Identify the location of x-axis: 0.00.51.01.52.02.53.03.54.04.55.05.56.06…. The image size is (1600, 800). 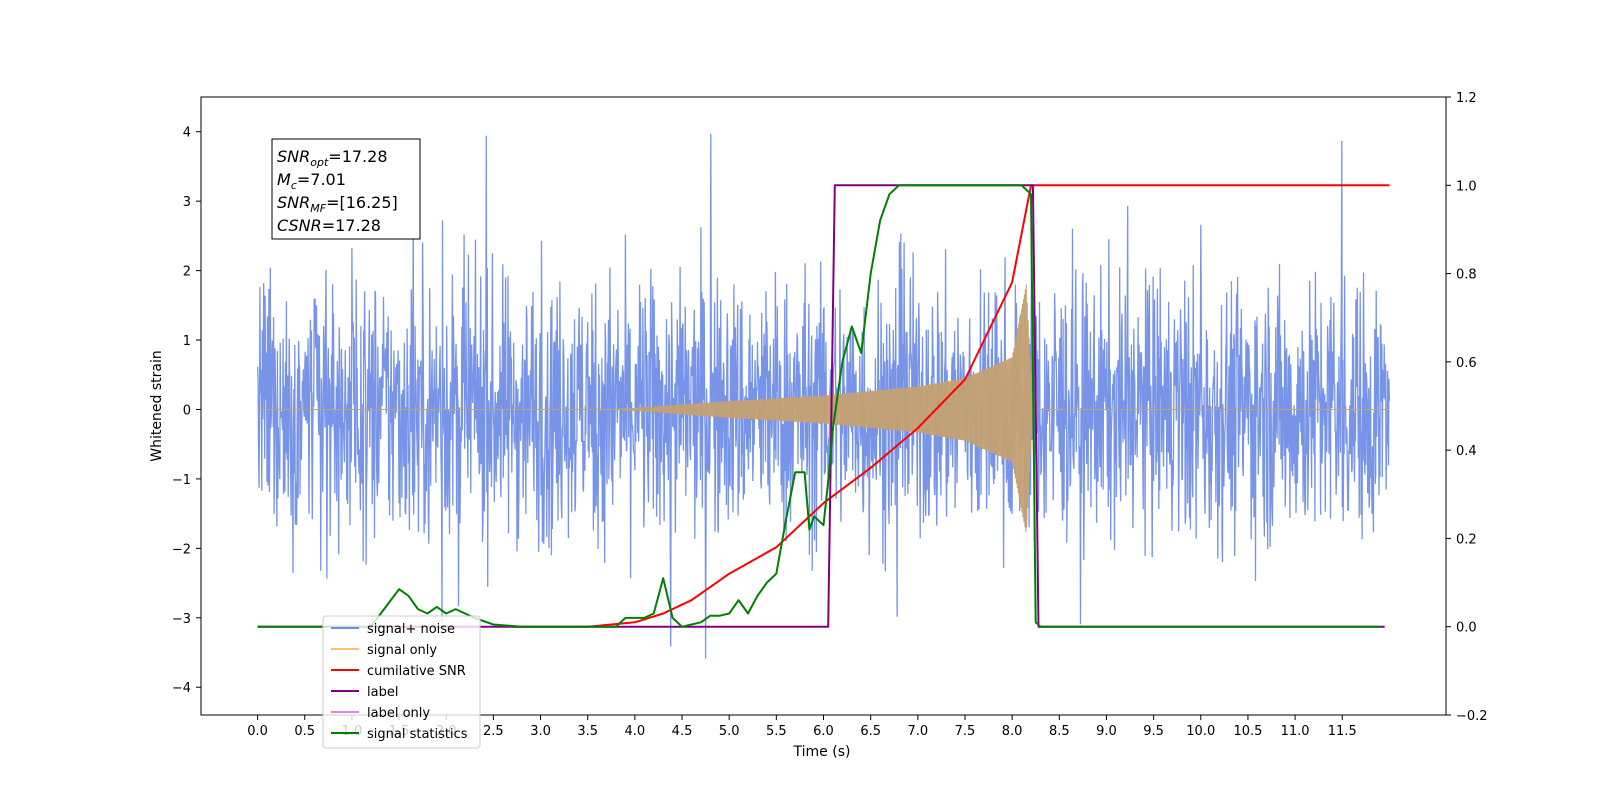
(802, 727).